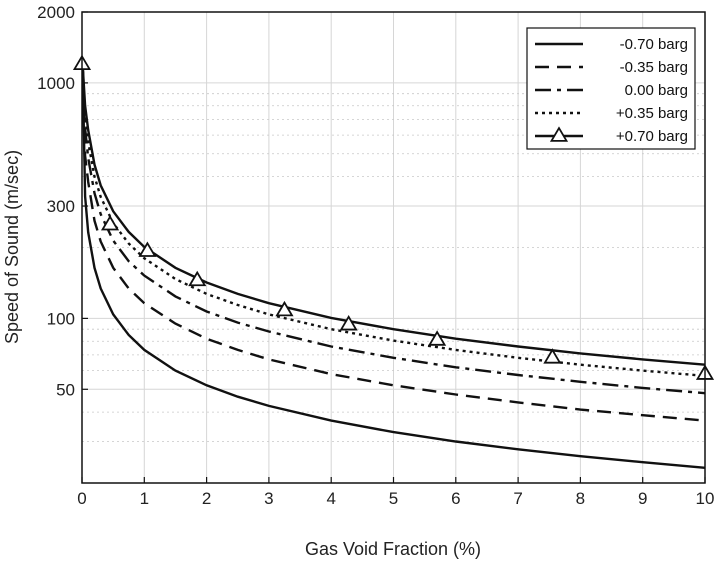 This screenshot has height=563, width=717. Describe the element at coordinates (705, 498) in the screenshot. I see `x-tick-label: 10` at that location.